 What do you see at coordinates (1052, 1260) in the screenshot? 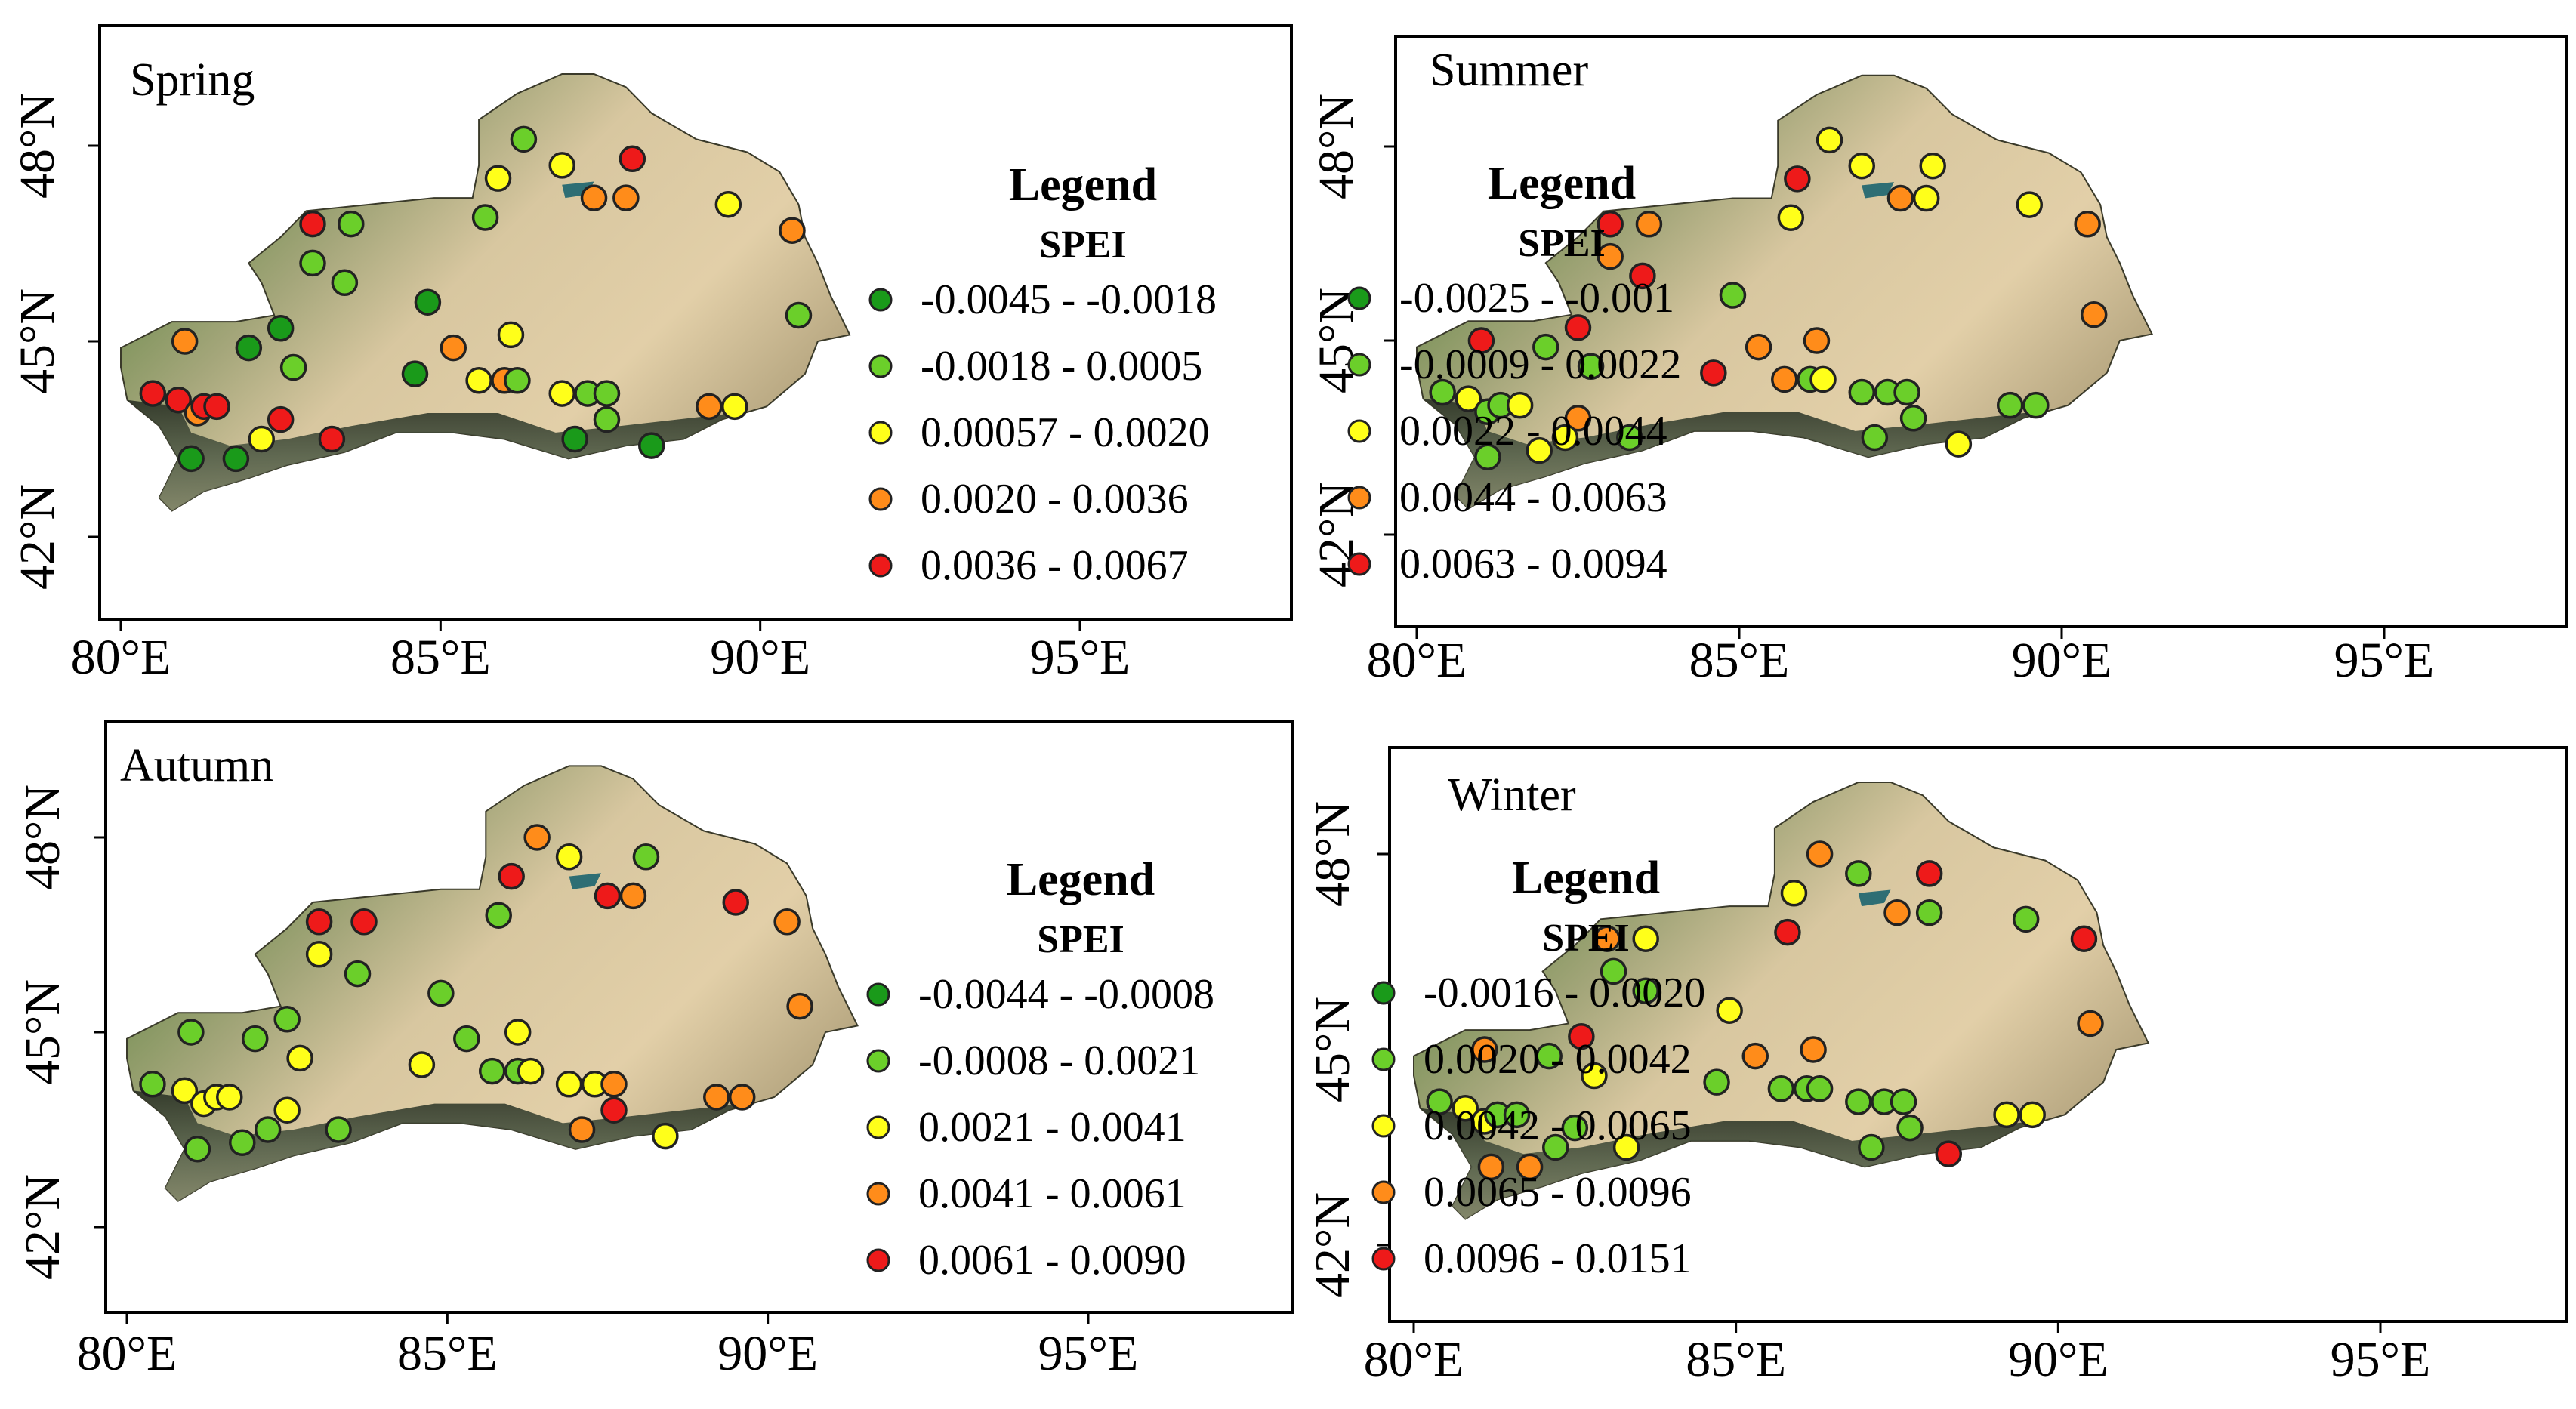
I see `legend-entry-label: 0.0061 - 0.0090` at bounding box center [1052, 1260].